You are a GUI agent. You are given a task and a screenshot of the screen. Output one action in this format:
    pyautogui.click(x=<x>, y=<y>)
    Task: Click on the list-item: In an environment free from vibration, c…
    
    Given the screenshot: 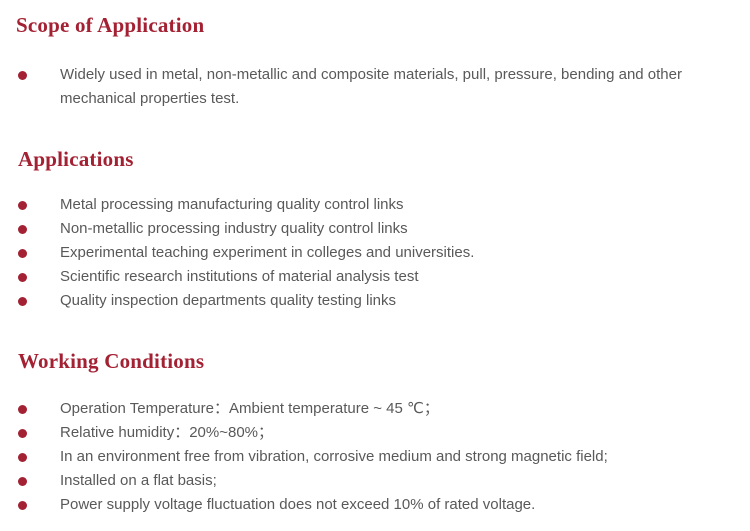 What is the action you would take?
    pyautogui.click(x=375, y=457)
    